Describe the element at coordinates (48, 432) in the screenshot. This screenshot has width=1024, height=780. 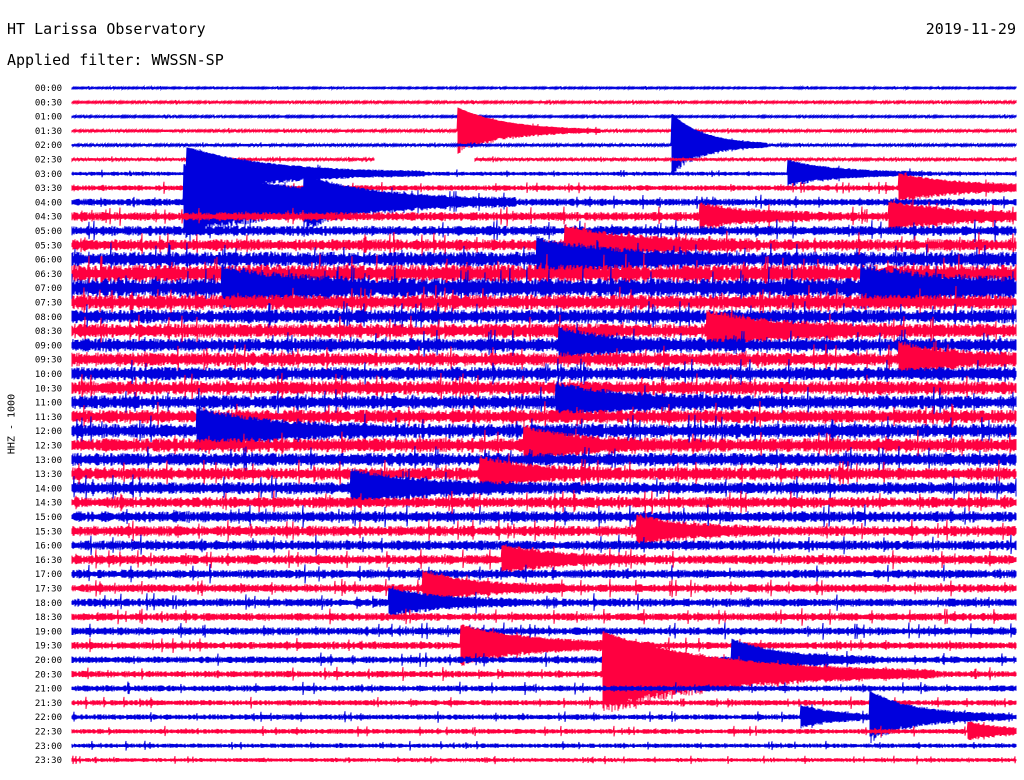
I see `tick-label-1200: 12:00` at that location.